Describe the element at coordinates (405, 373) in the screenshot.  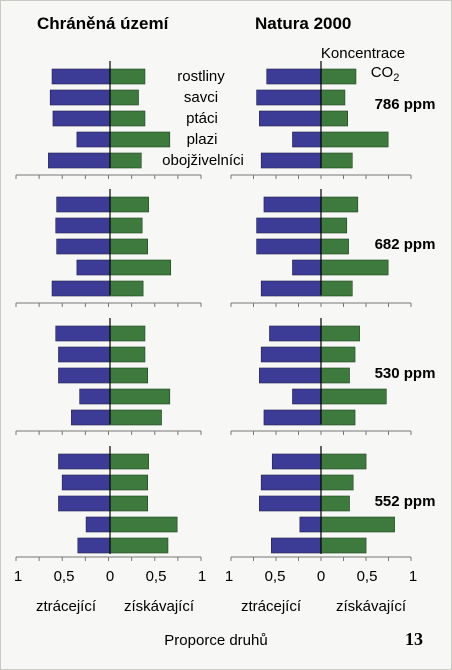
I see `scenario-label: 530 ppm` at that location.